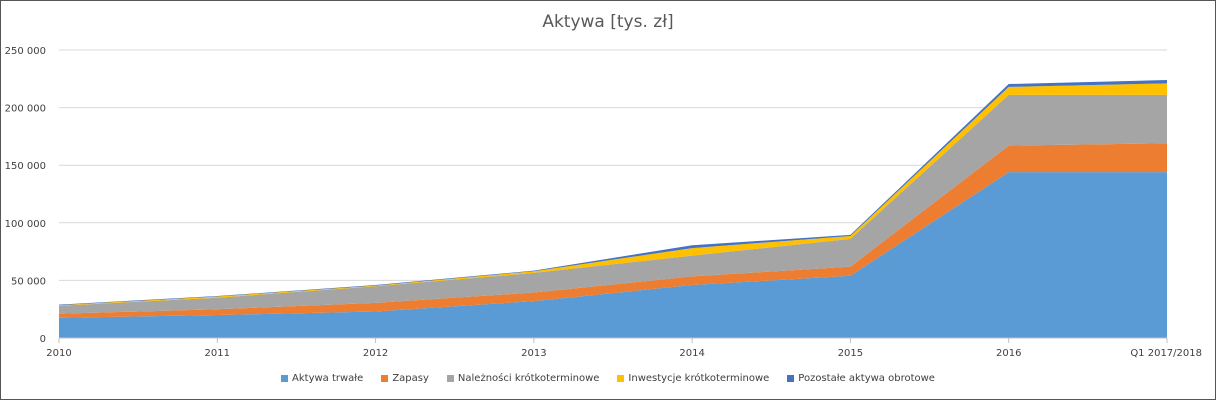 Image resolution: width=1216 pixels, height=400 pixels. Describe the element at coordinates (866, 378) in the screenshot. I see `legend-label: Pozostałe aktywa obrotowe` at that location.